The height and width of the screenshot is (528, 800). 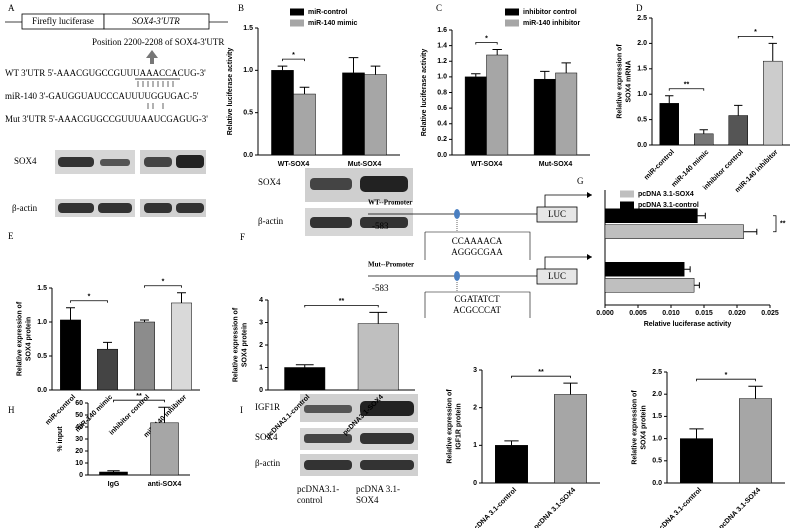 What do you see at coordinates (556, 164) in the screenshot?
I see `x-tick-label: Mut-SOX4` at bounding box center [556, 164].